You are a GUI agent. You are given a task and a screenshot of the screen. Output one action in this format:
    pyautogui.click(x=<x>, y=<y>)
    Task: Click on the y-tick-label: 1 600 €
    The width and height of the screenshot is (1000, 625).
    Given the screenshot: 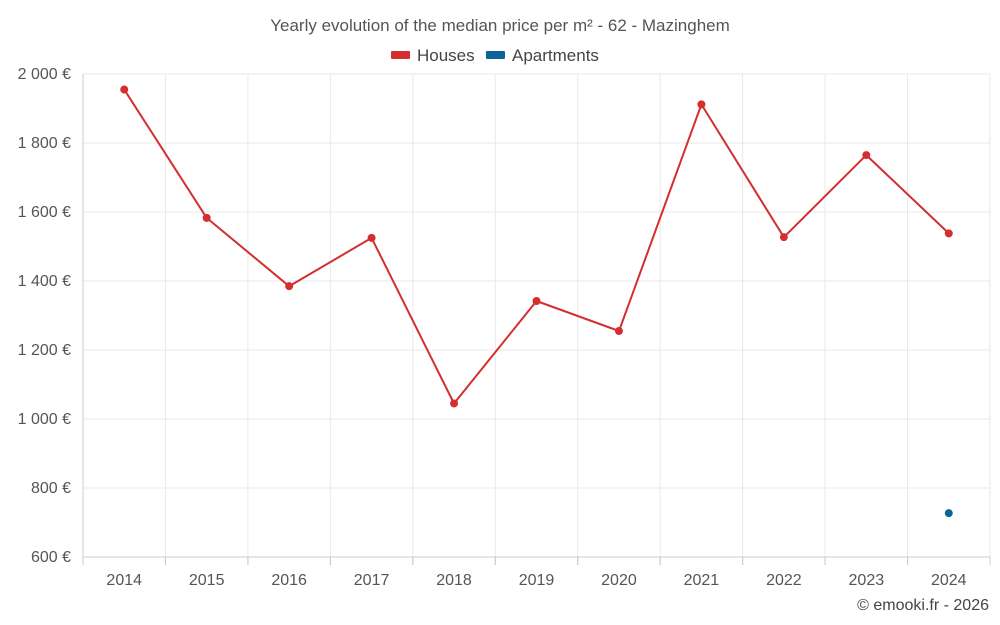 What is the action you would take?
    pyautogui.click(x=44, y=212)
    